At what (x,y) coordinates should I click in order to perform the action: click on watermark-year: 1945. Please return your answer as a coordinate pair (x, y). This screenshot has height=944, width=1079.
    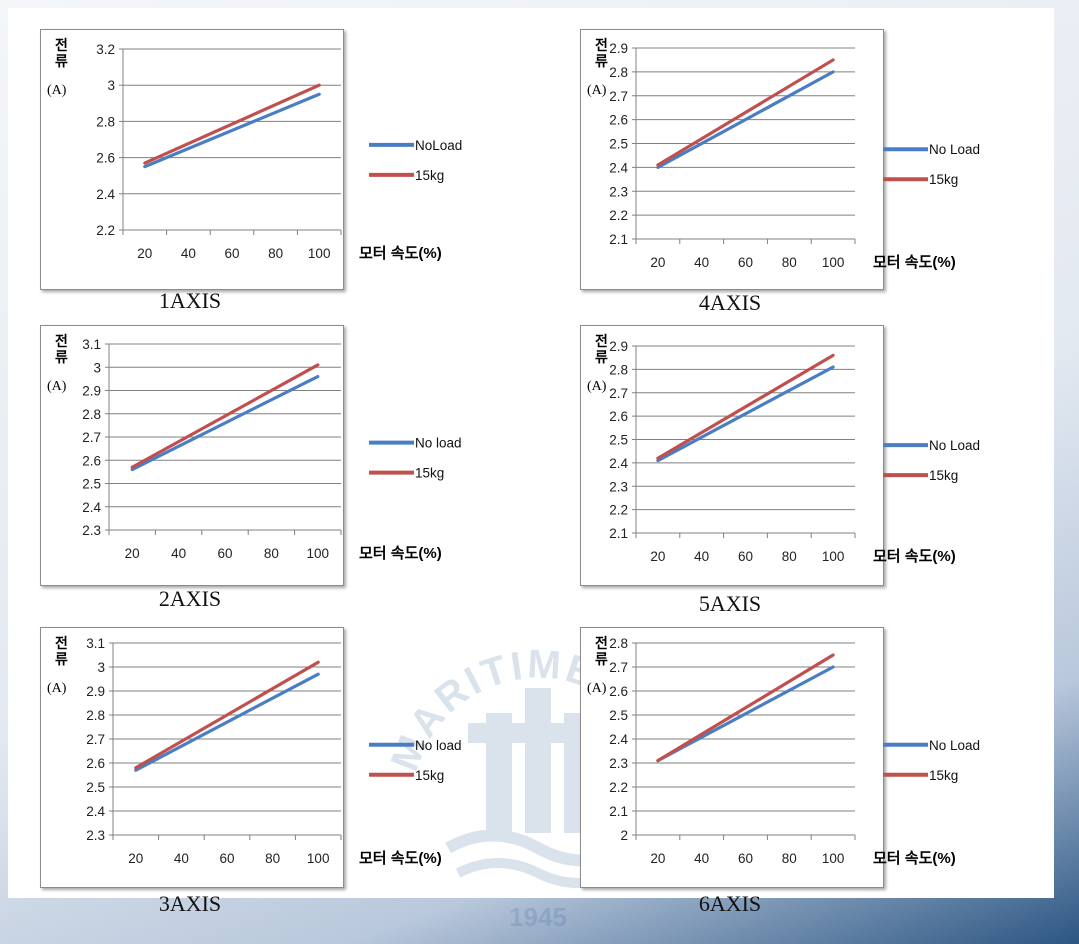
    Looking at the image, I should click on (538, 917).